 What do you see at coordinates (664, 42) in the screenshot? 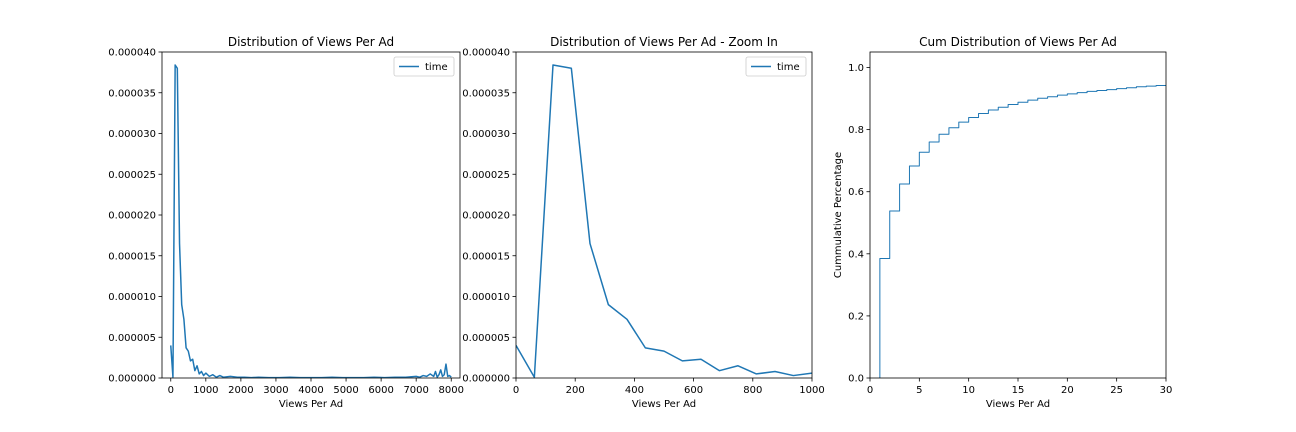
I see `chart-title: Distribution of Views Per Ad - Zoom In` at bounding box center [664, 42].